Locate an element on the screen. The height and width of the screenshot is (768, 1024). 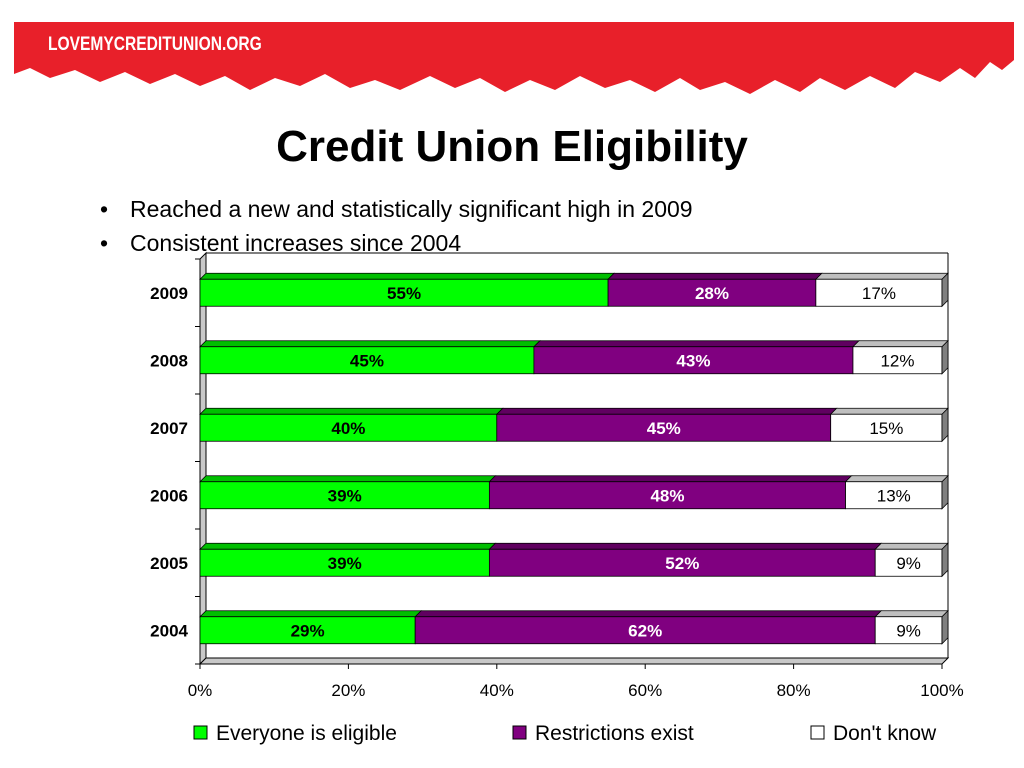
category-label: 2007 is located at coordinates (169, 428).